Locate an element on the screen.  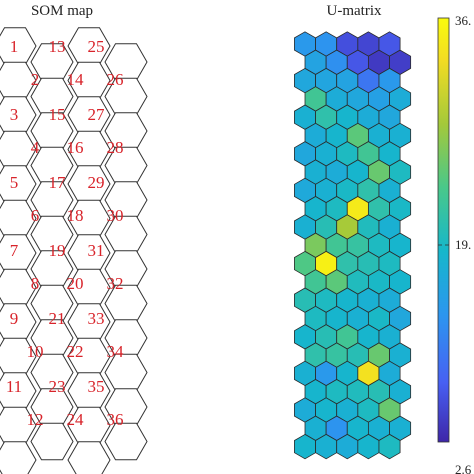
som-node-label: 5 is located at coordinates (14, 182).